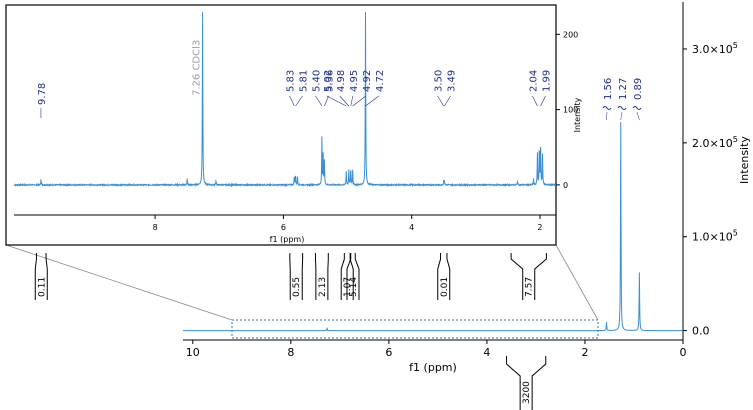  I want to click on svg-text: 4.92, so click(367, 81).